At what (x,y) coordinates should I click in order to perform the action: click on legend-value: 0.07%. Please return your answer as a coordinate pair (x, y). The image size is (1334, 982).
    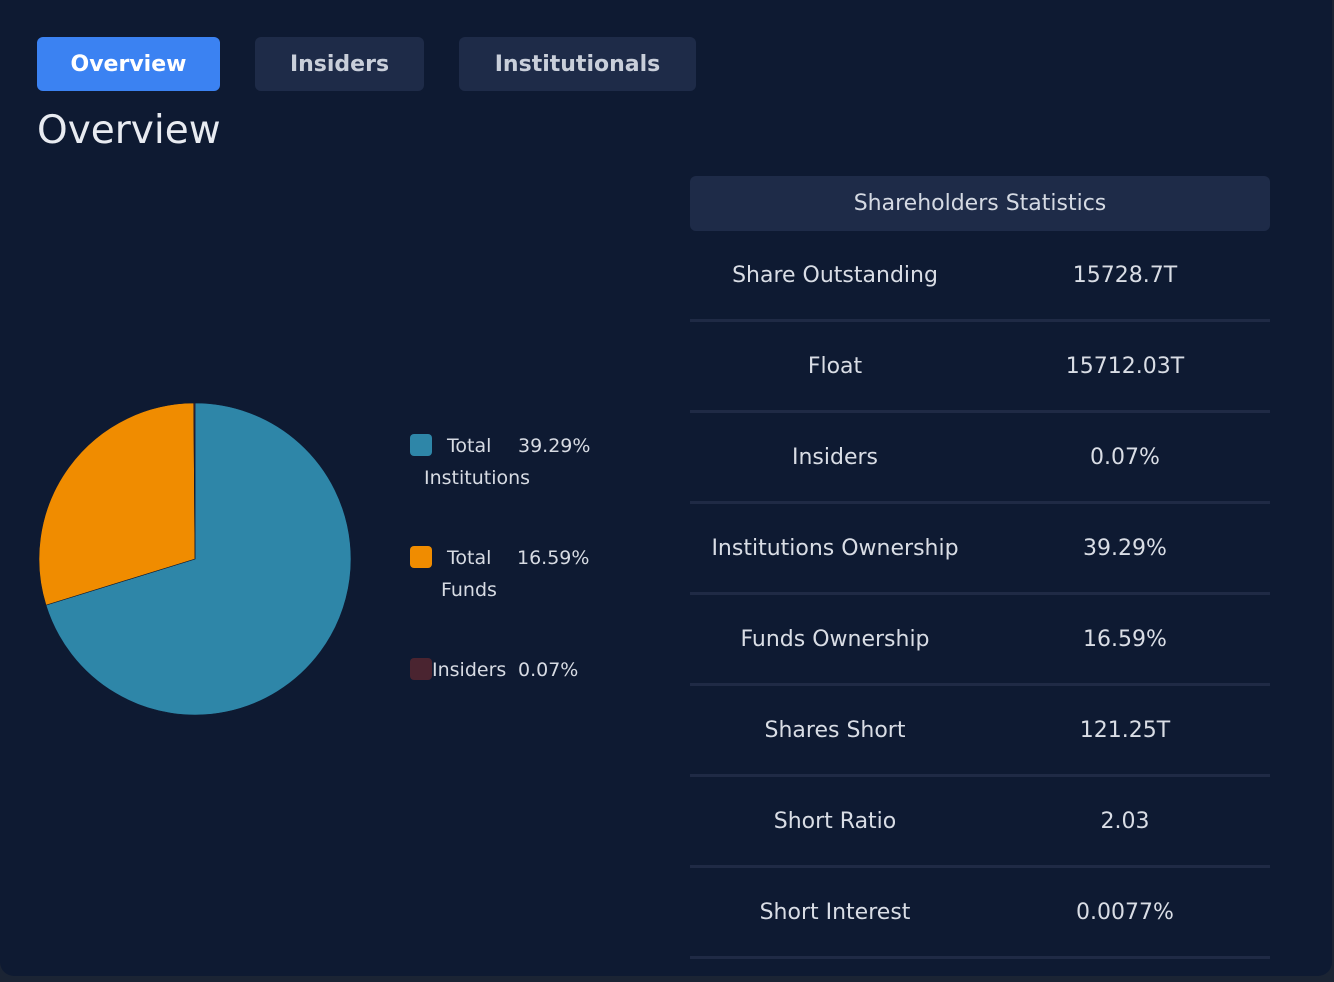
    Looking at the image, I should click on (548, 670).